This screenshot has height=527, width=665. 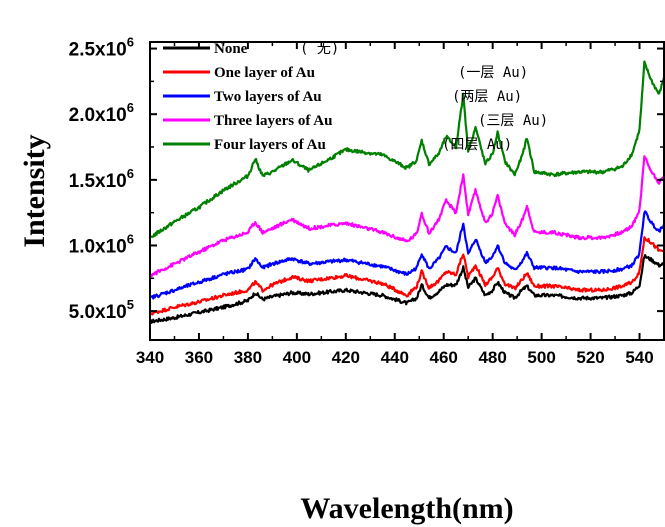 I want to click on y-tick-label: 1.0x10⁶, so click(x=101, y=244).